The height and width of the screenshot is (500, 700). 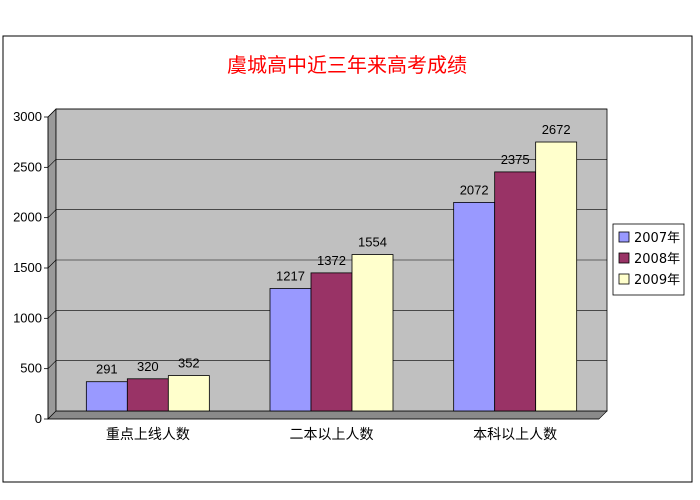 What do you see at coordinates (27, 217) in the screenshot?
I see `y-tick-label: 2000` at bounding box center [27, 217].